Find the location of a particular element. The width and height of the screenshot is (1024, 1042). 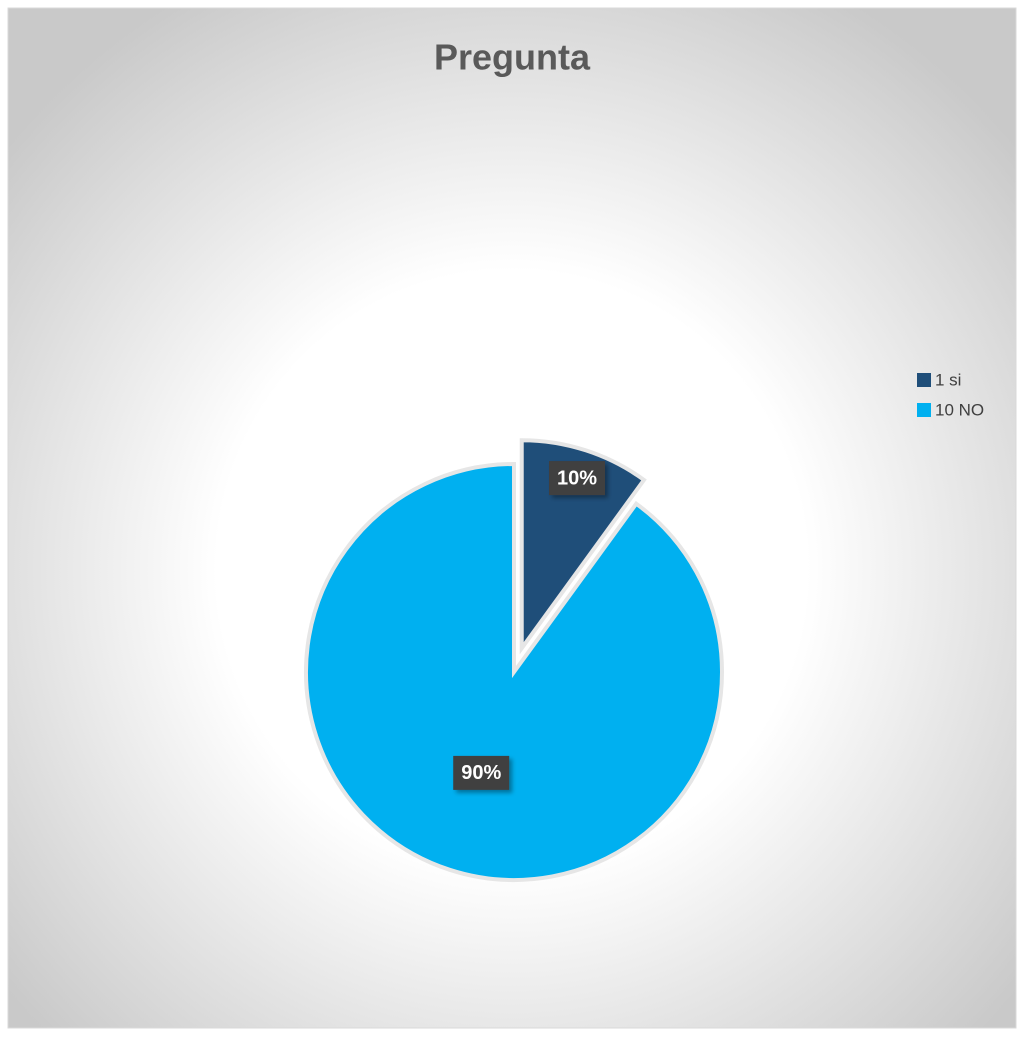

legend-label: 1 si is located at coordinates (948, 379).